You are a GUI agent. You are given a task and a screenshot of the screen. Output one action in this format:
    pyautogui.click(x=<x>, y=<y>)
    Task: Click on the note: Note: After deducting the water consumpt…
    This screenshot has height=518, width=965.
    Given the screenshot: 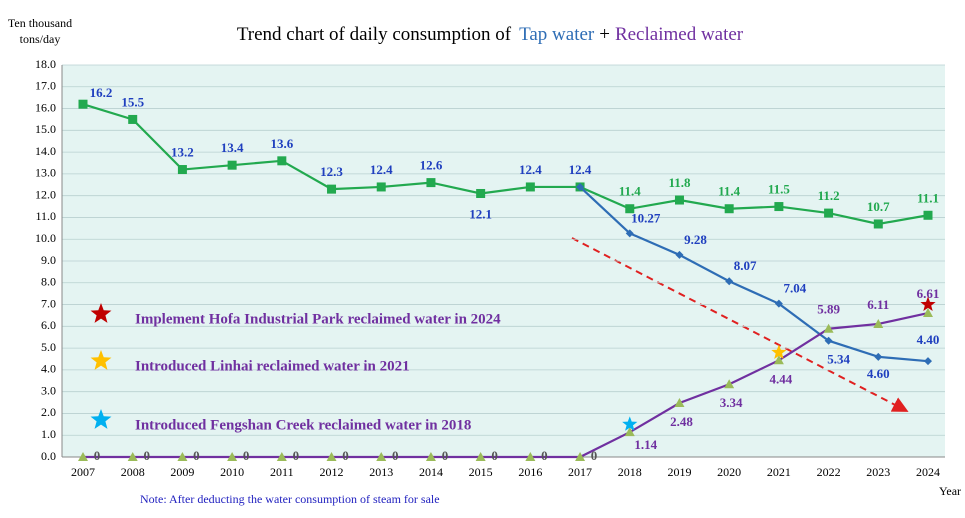 What is the action you would take?
    pyautogui.click(x=290, y=499)
    